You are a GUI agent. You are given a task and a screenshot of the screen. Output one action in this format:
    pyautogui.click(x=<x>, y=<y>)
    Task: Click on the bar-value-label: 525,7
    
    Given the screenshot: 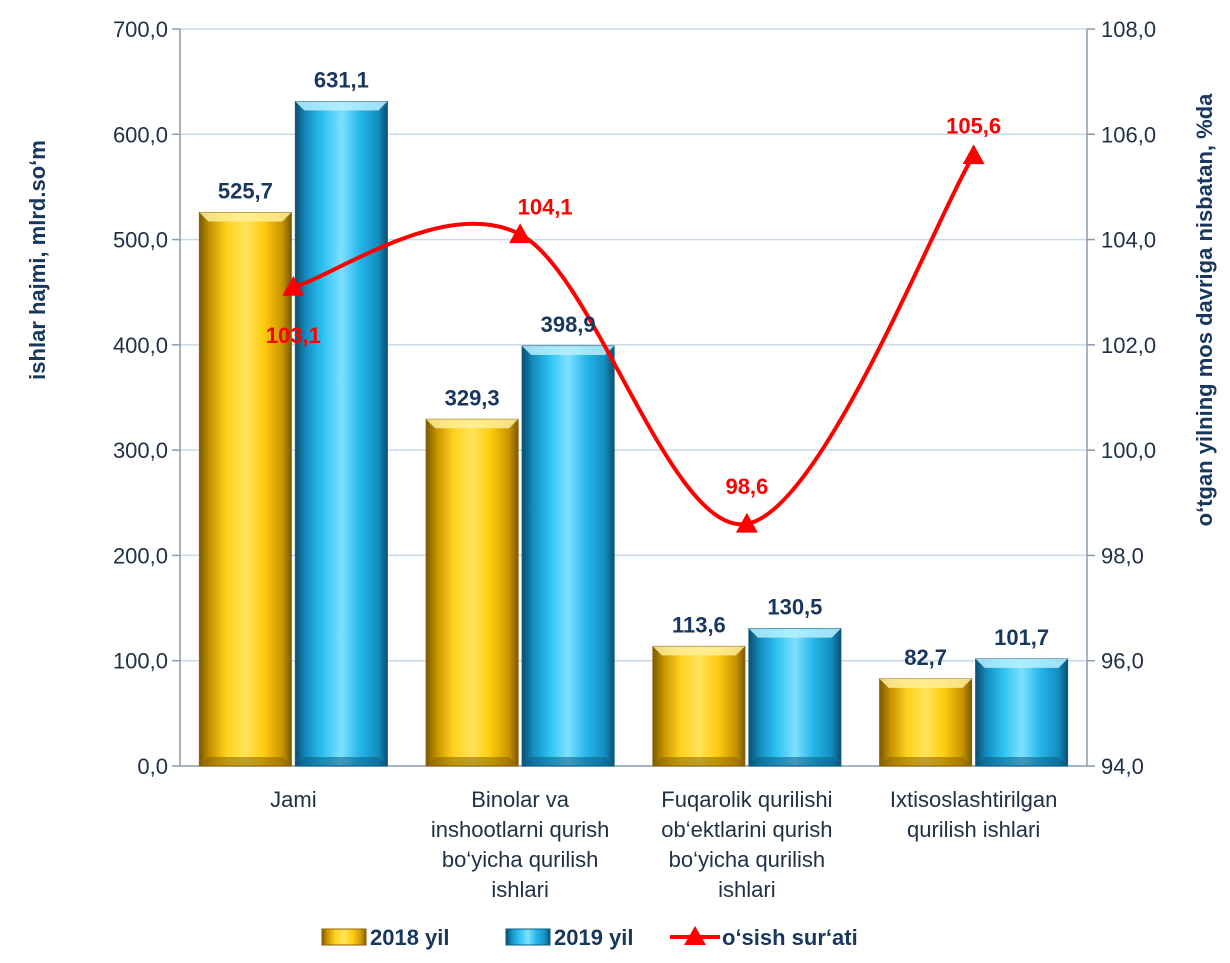 What is the action you would take?
    pyautogui.click(x=245, y=191)
    